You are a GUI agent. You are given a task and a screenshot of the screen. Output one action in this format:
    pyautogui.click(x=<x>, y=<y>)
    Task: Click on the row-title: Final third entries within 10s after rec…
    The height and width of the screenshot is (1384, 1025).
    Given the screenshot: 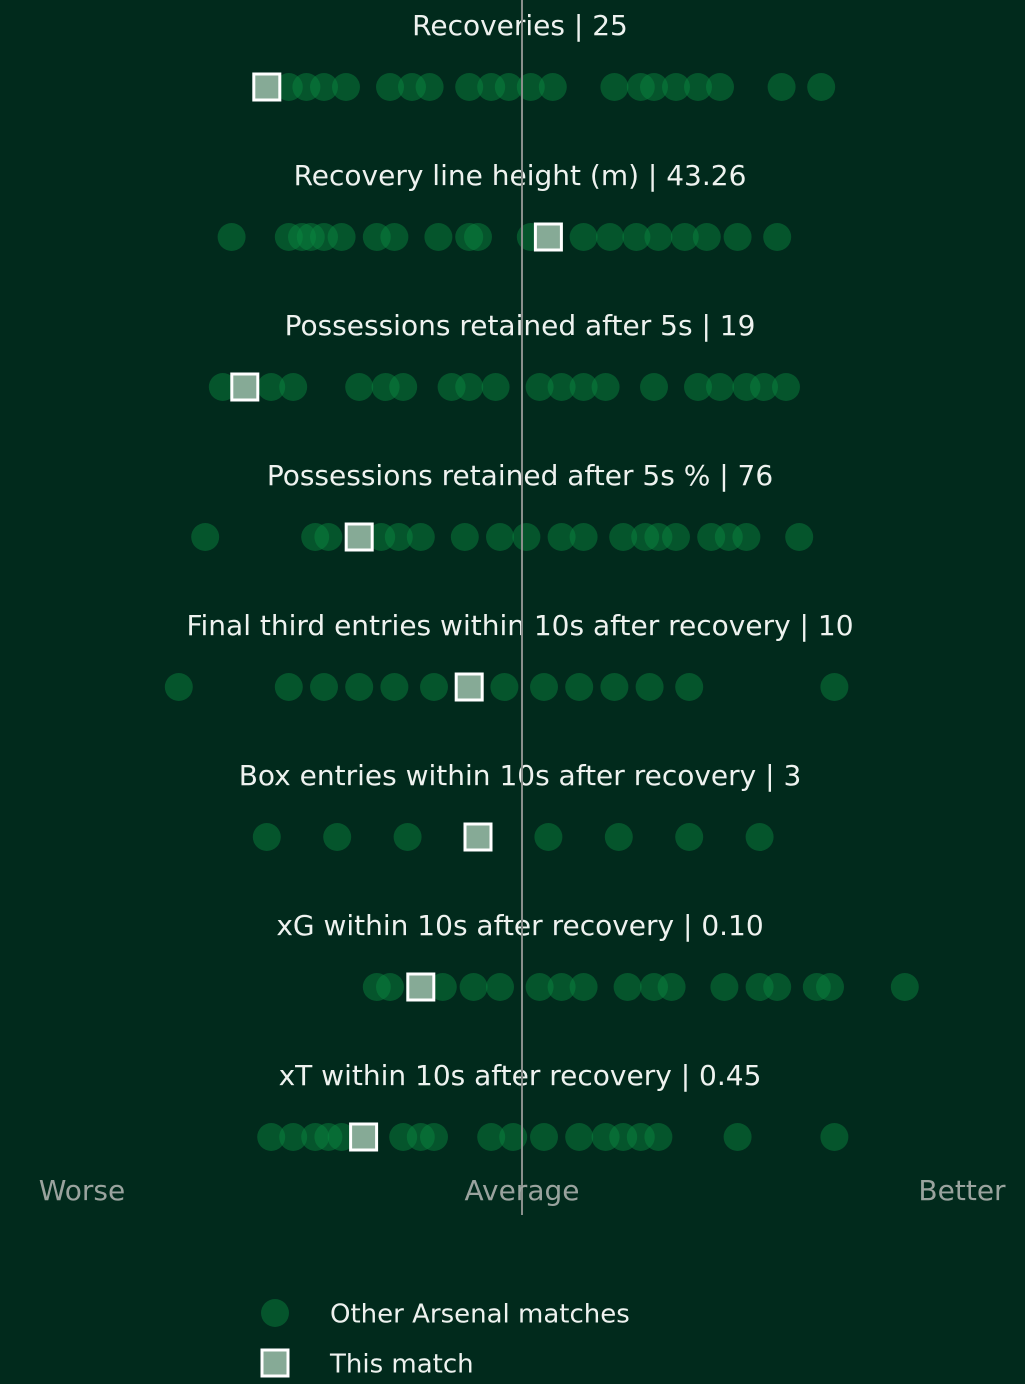 What is the action you would take?
    pyautogui.click(x=519, y=625)
    